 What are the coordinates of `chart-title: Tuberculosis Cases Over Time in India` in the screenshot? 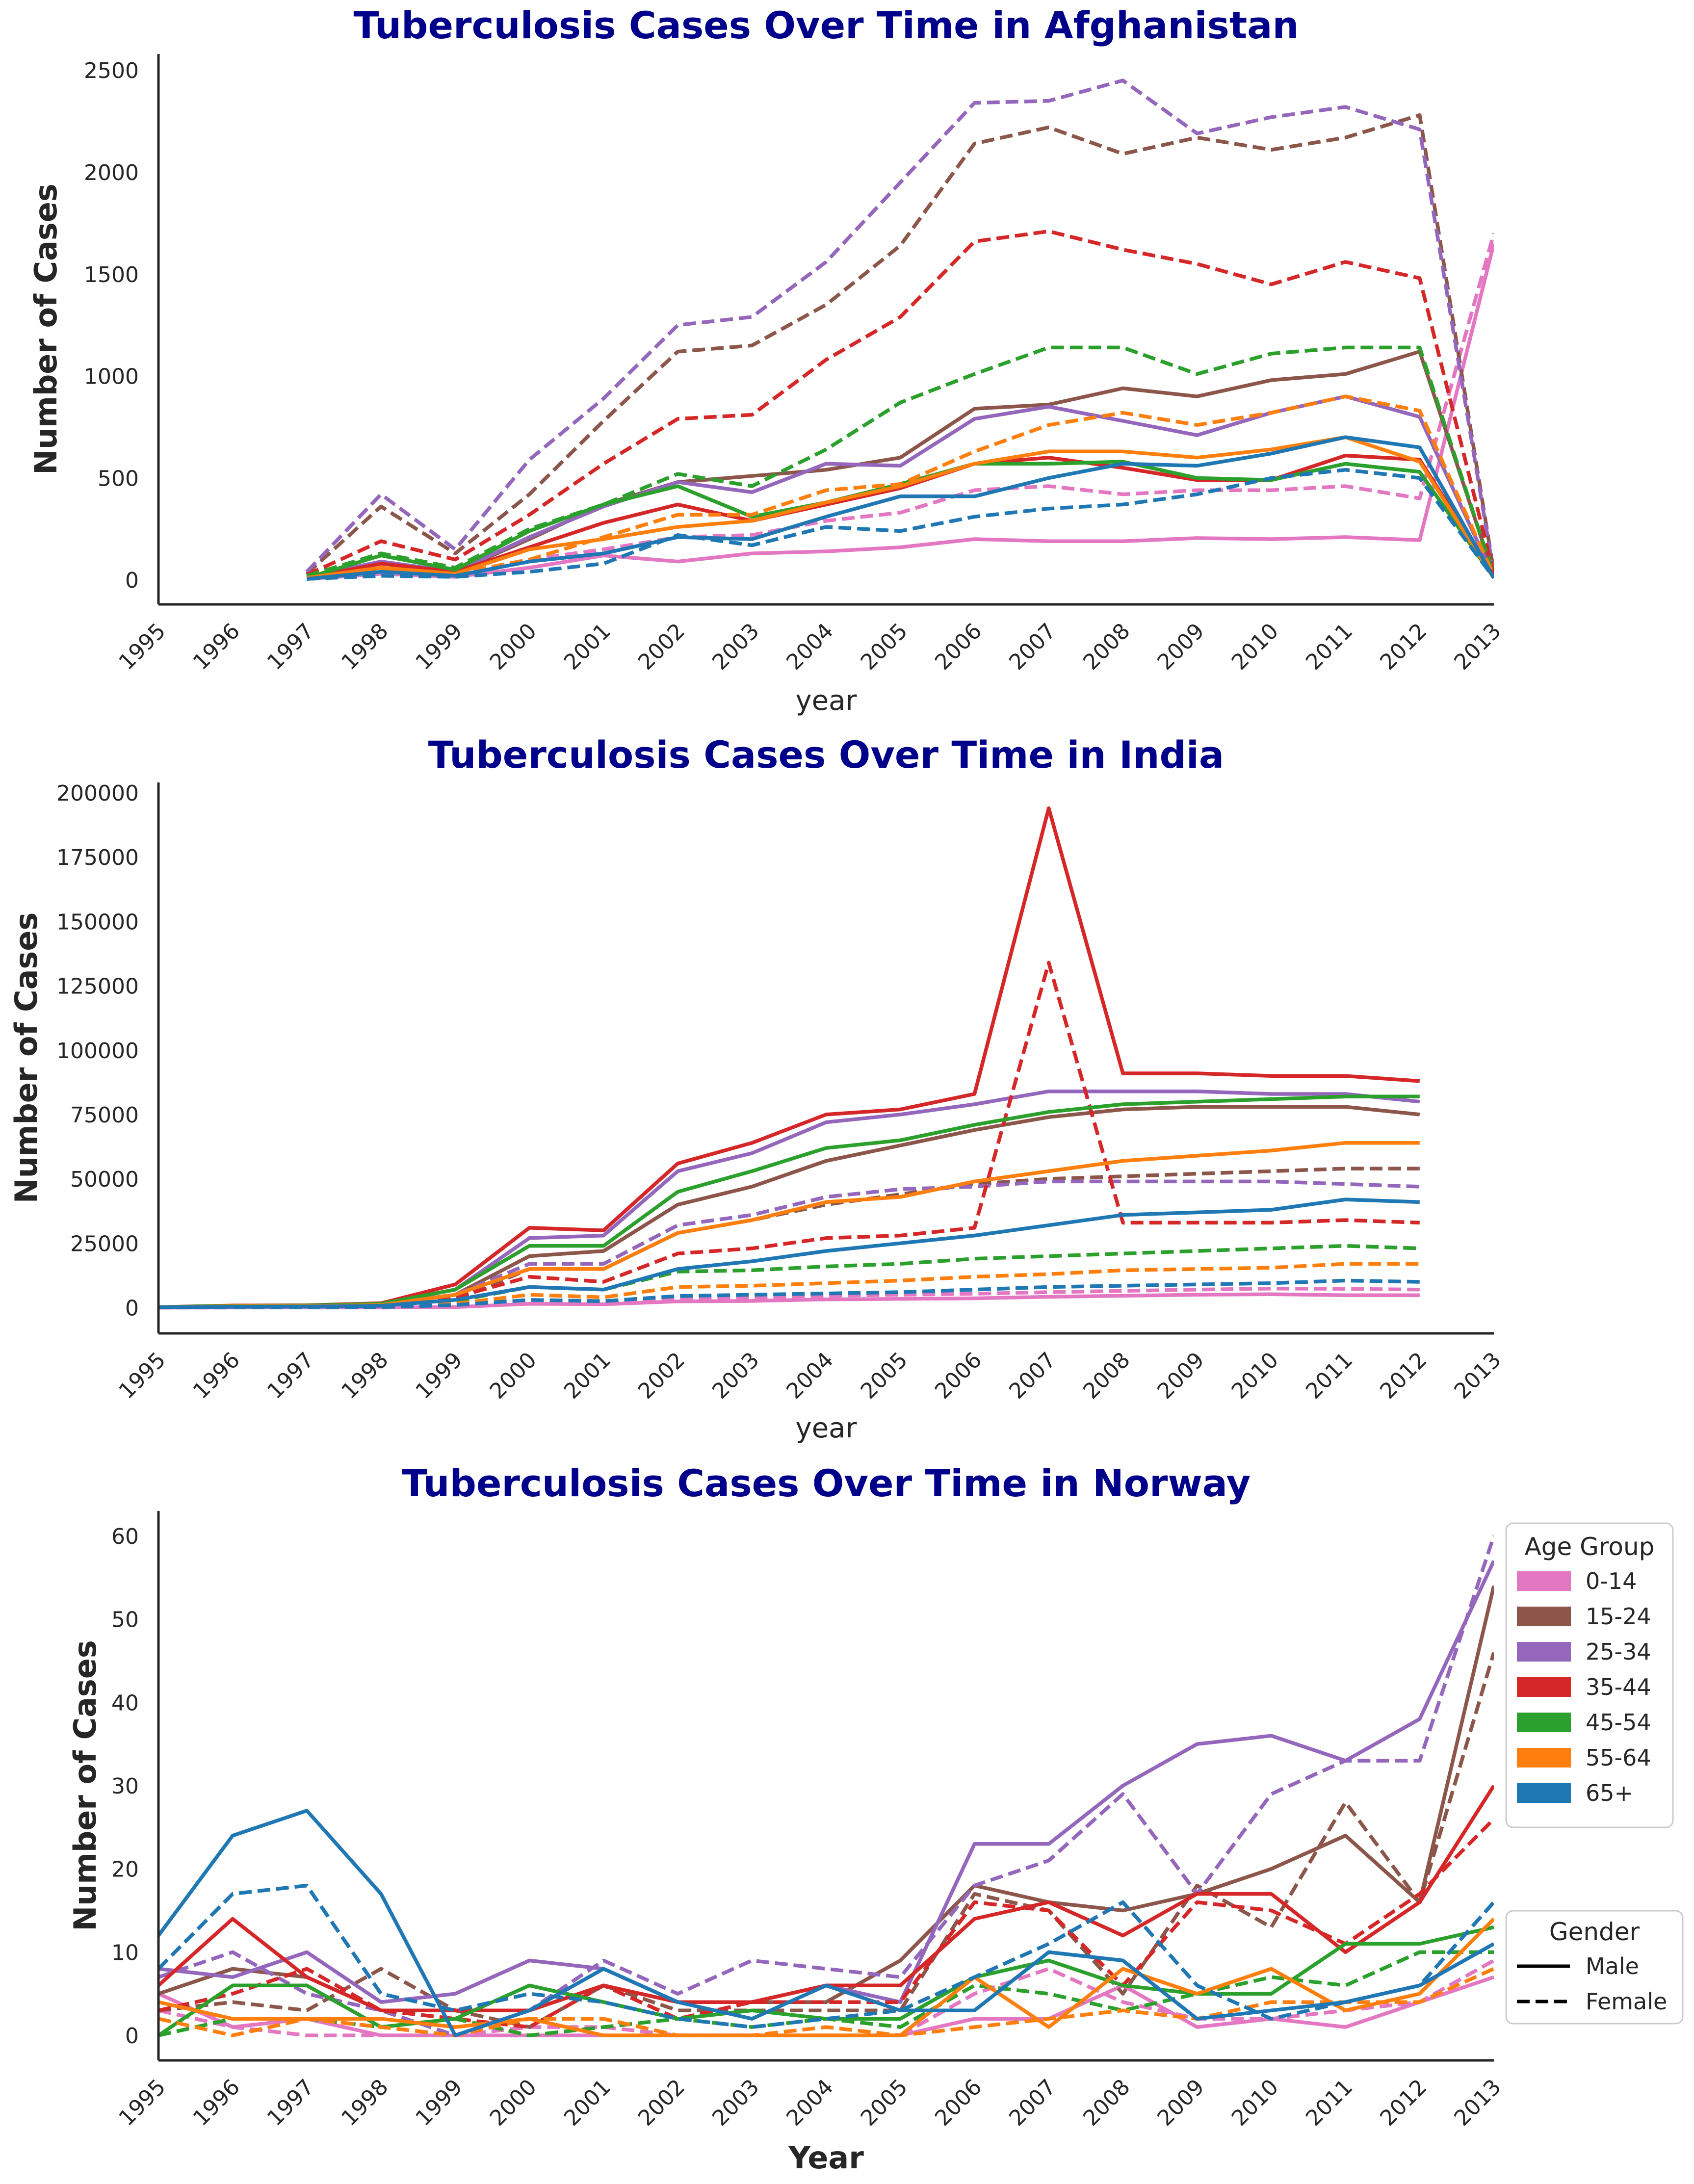 It's located at (826, 755).